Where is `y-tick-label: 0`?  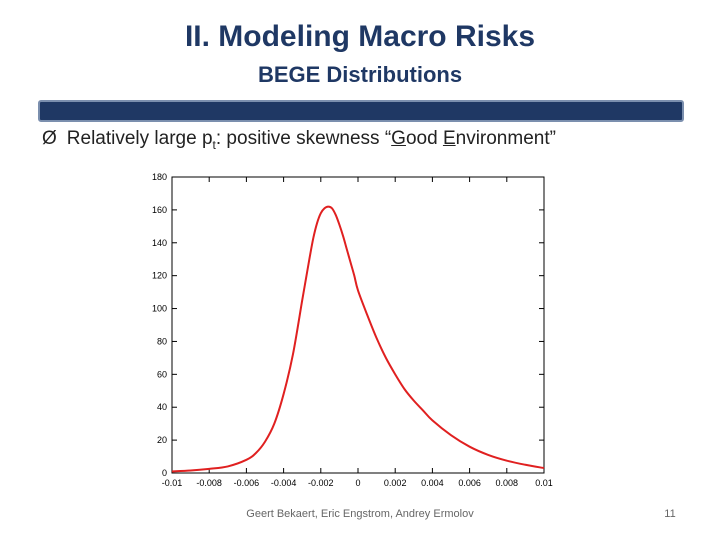 y-tick-label: 0 is located at coordinates (164, 473).